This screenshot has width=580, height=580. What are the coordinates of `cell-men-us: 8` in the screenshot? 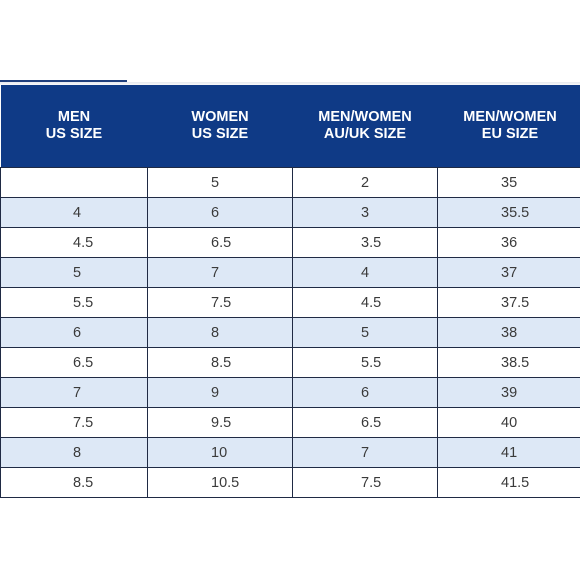 It's located at (74, 452).